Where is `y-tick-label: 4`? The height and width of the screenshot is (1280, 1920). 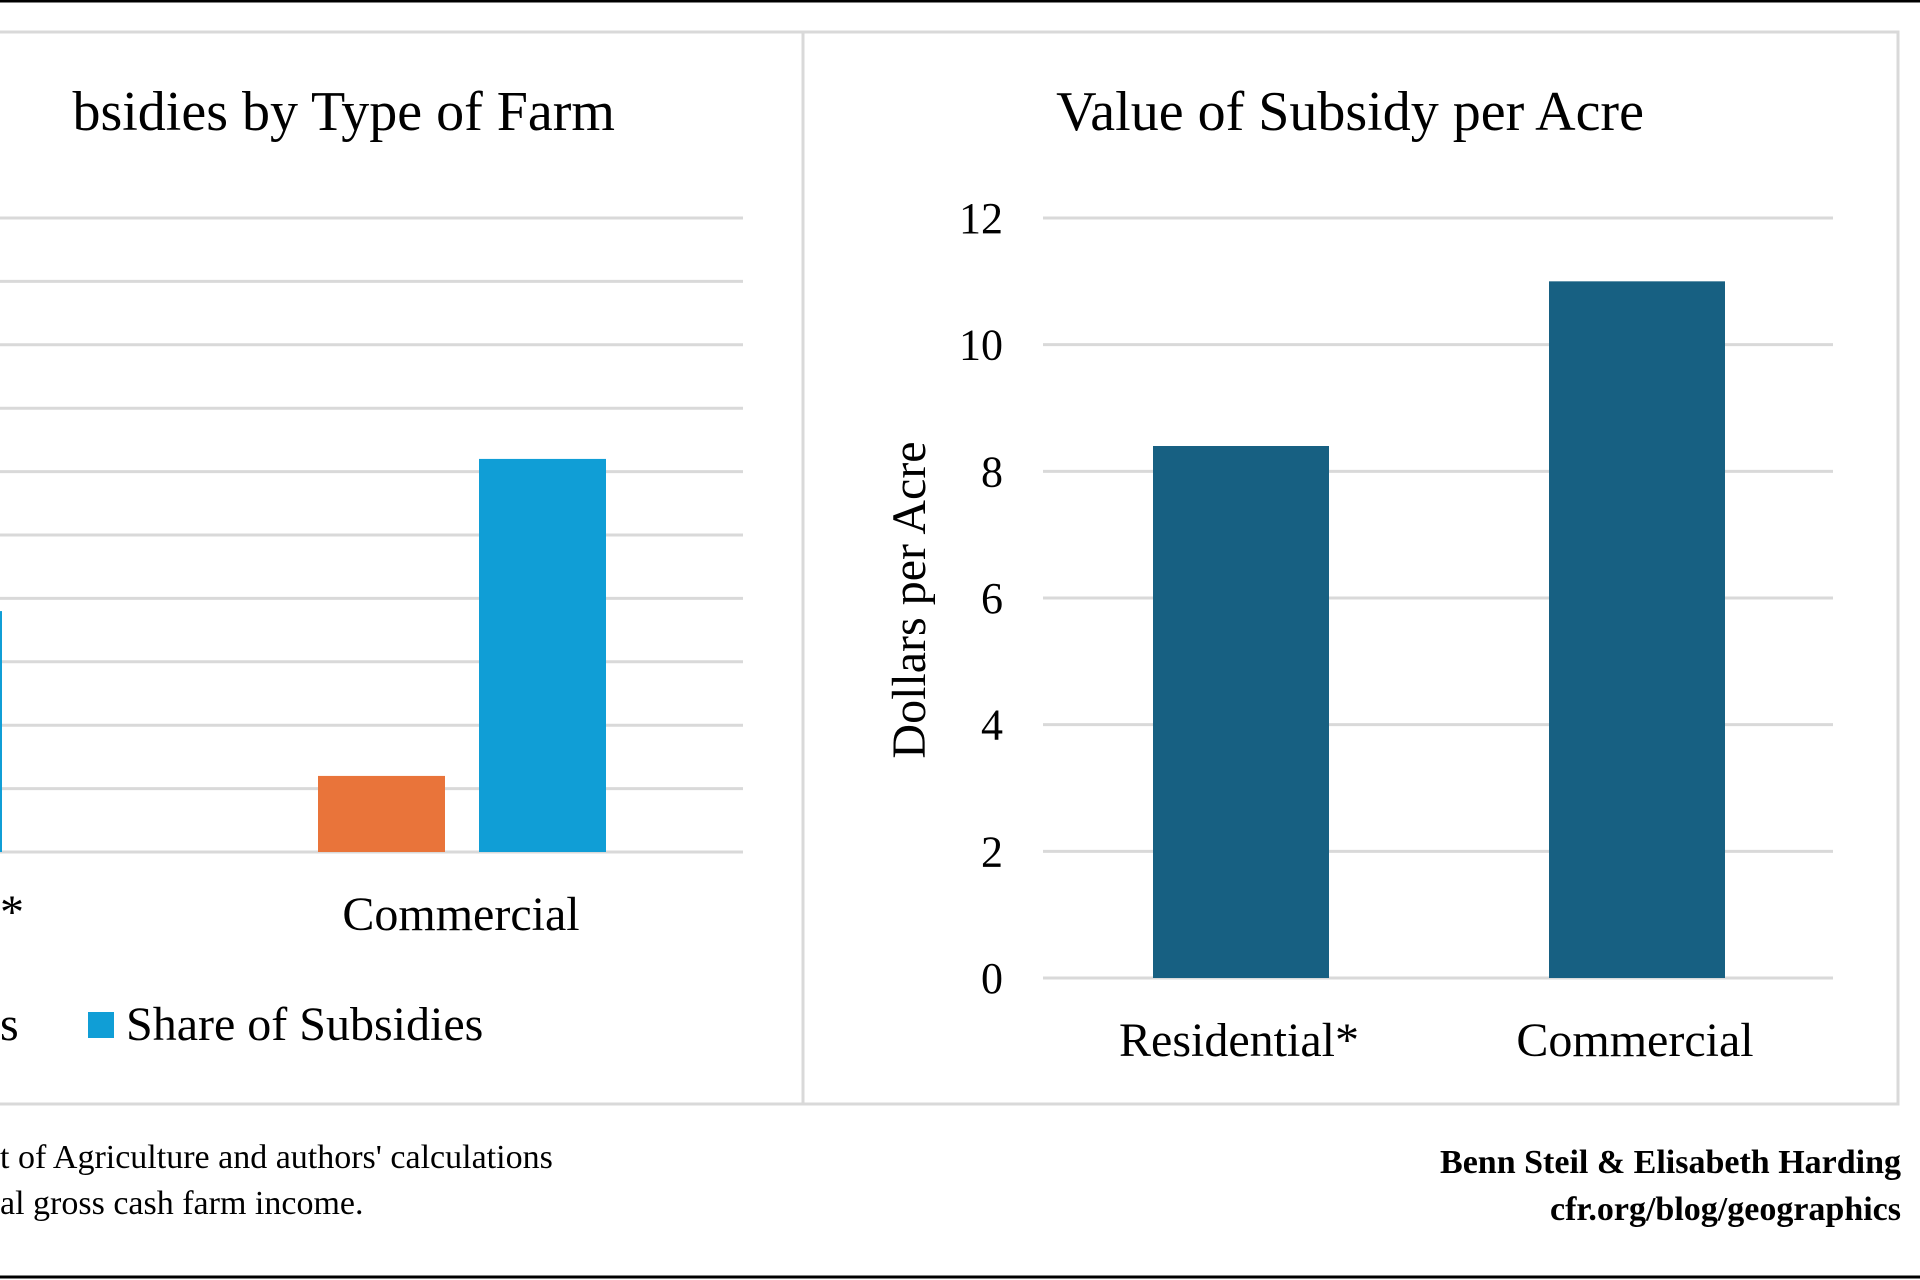
y-tick-label: 4 is located at coordinates (992, 725).